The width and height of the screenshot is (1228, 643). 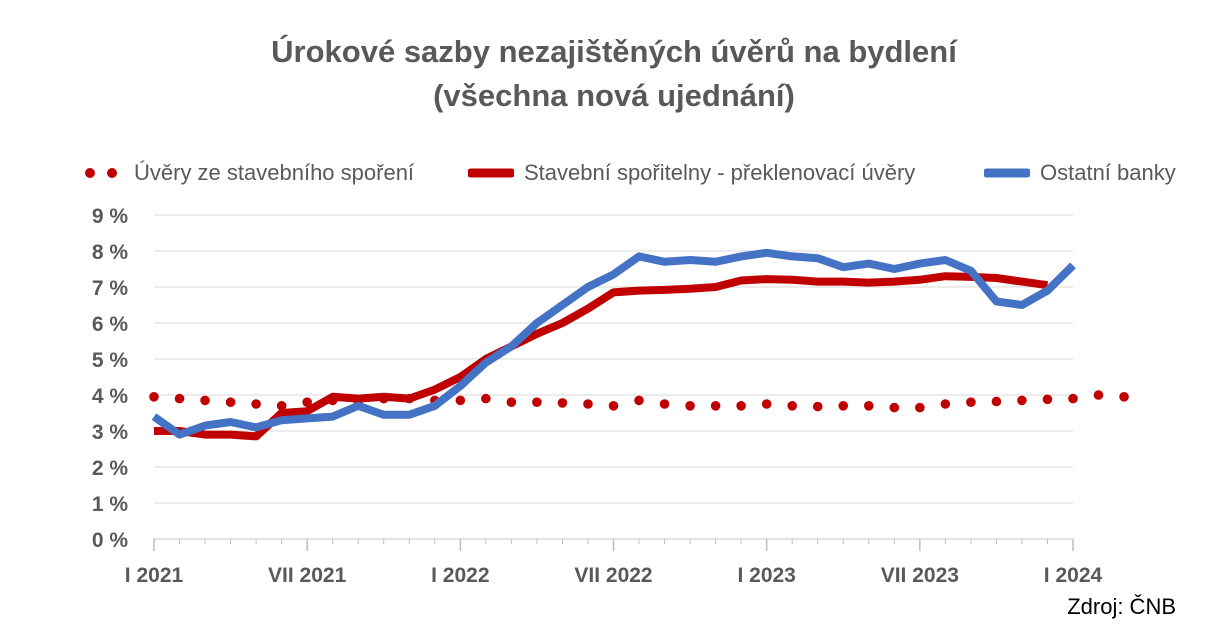 I want to click on source-note: Zdroj: ČNB, so click(x=1121, y=606).